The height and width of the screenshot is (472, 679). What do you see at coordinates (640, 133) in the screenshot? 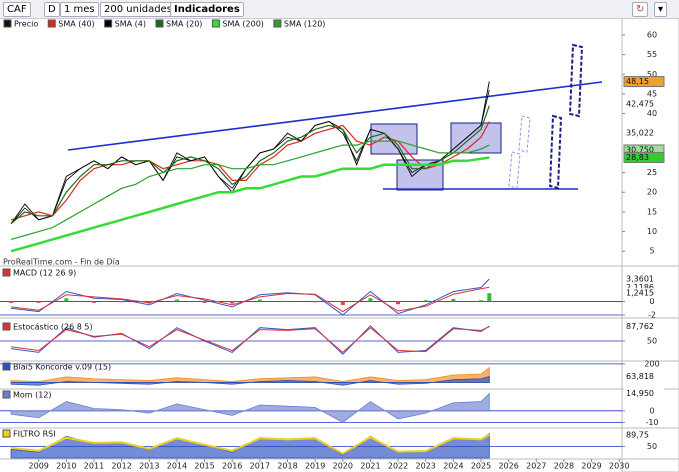
I see `price-marker-label: 35,022` at bounding box center [640, 133].